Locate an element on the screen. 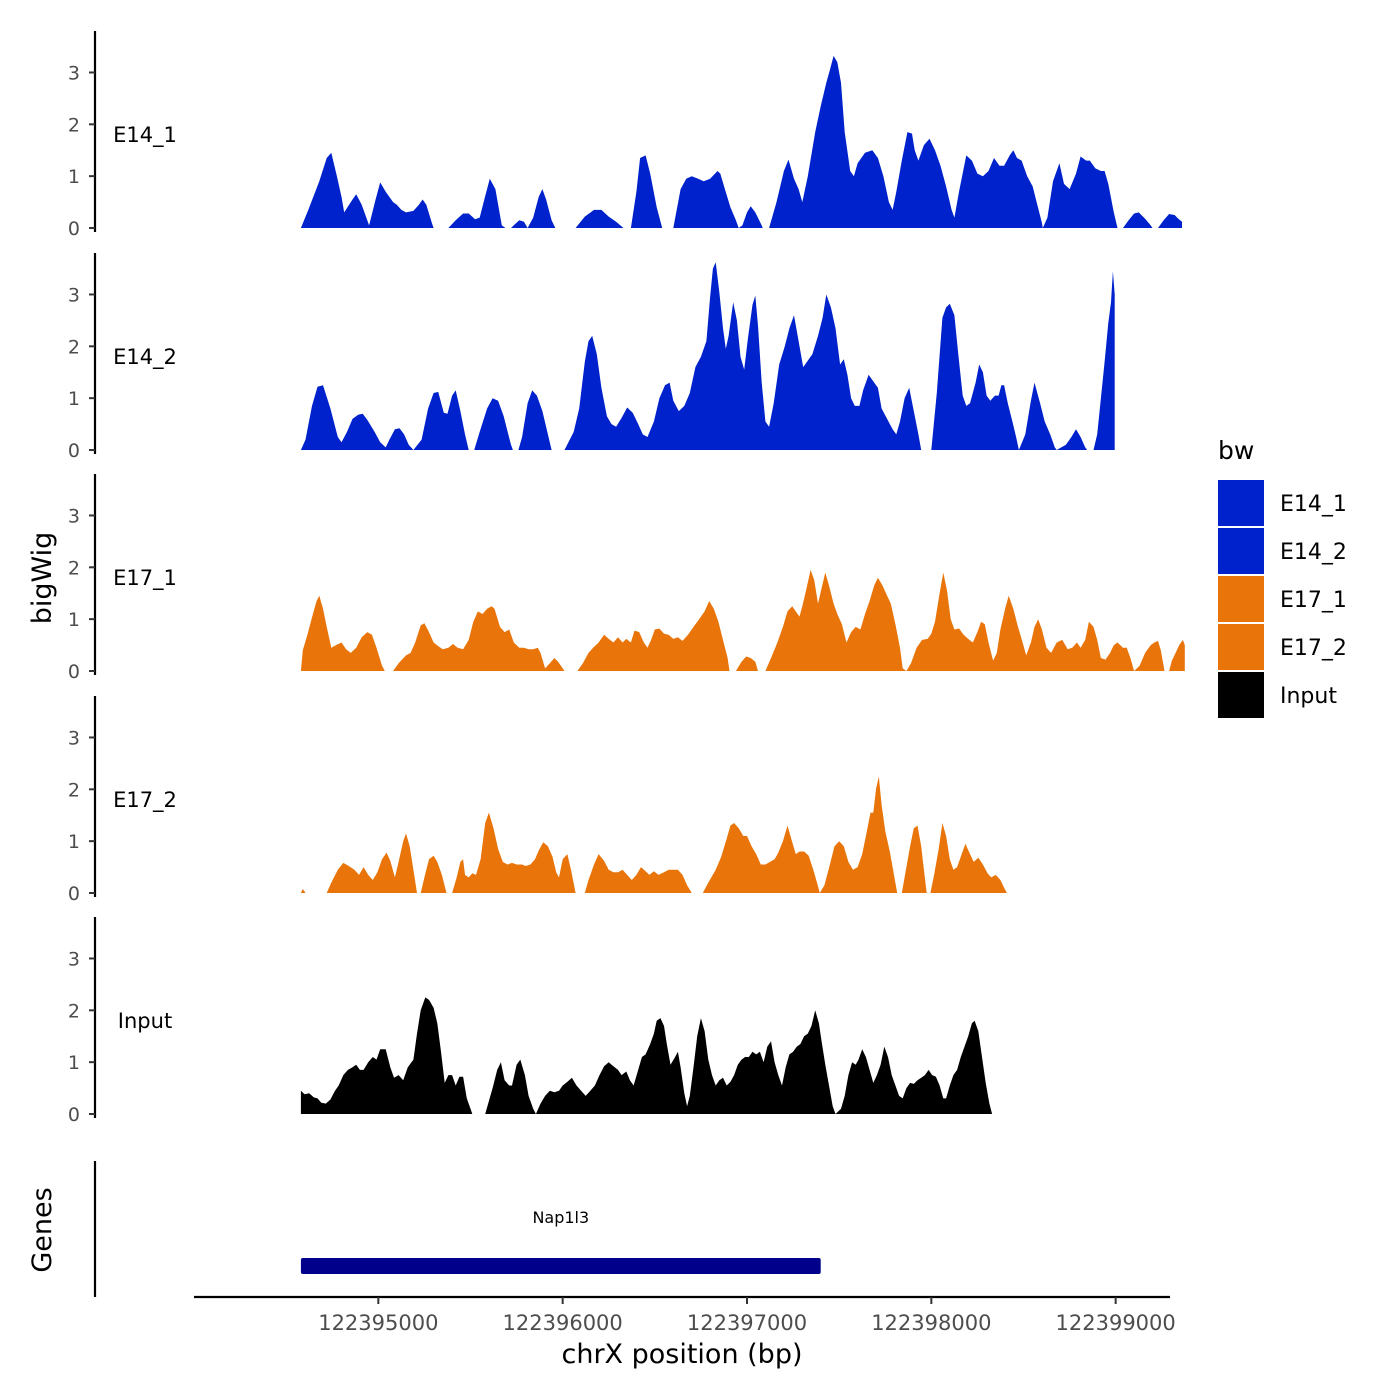 The width and height of the screenshot is (1400, 1400). x-tick-label: 122399000 is located at coordinates (1116, 1323).